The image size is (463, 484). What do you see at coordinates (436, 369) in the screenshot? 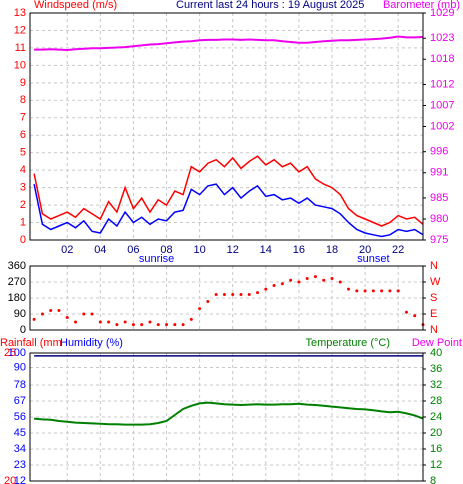
I see `y2-tick-label: 36` at bounding box center [436, 369].